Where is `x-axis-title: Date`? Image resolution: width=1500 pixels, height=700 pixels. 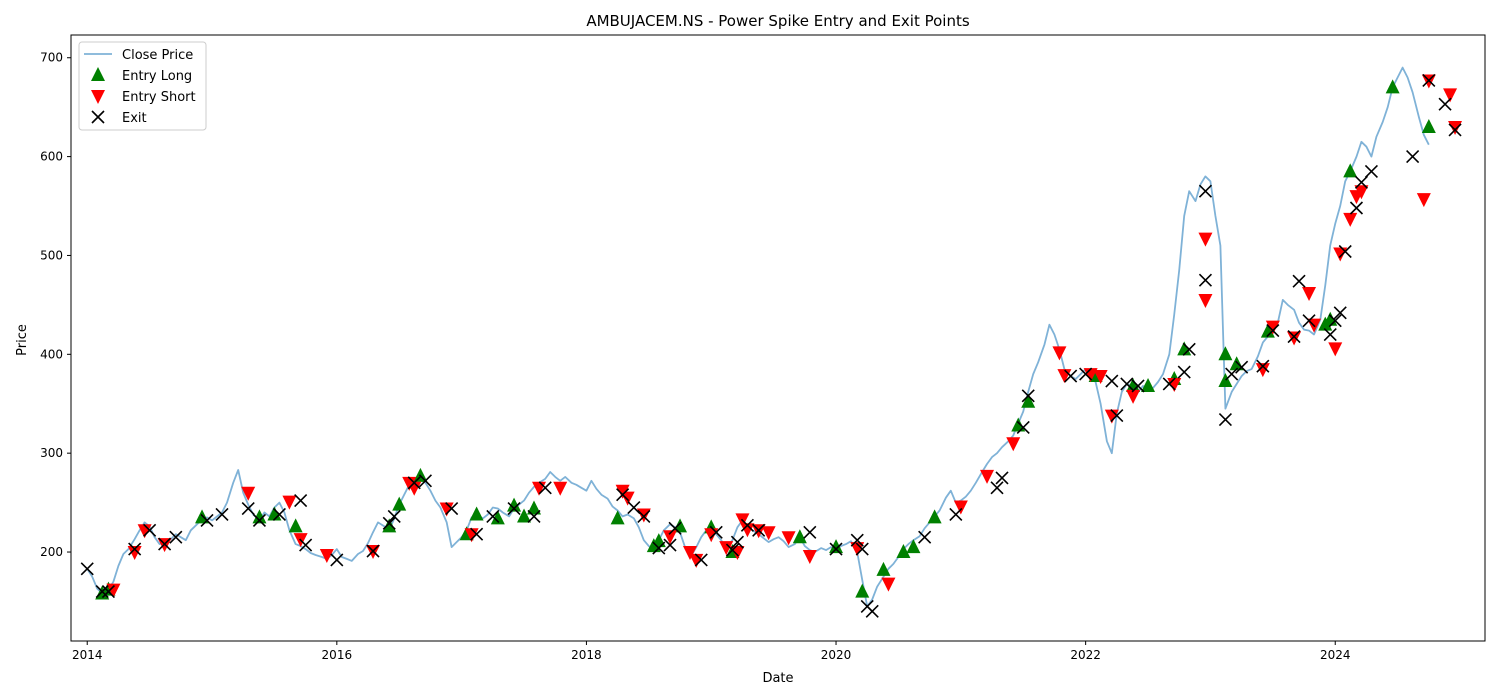
x-axis-title: Date is located at coordinates (777, 678).